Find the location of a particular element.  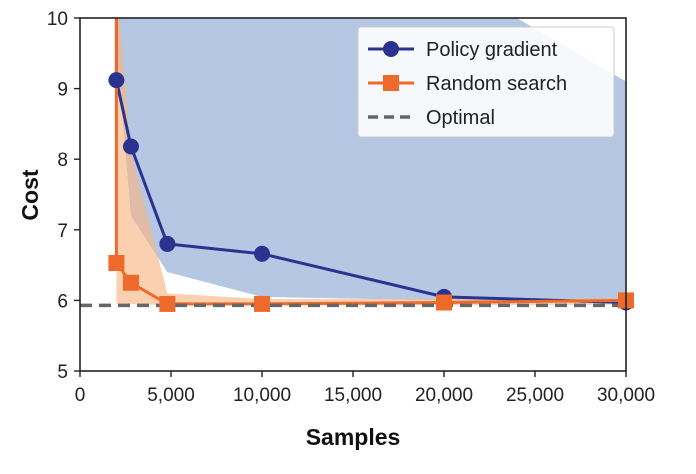

legend-entry-random-search: Random search is located at coordinates (467, 84).